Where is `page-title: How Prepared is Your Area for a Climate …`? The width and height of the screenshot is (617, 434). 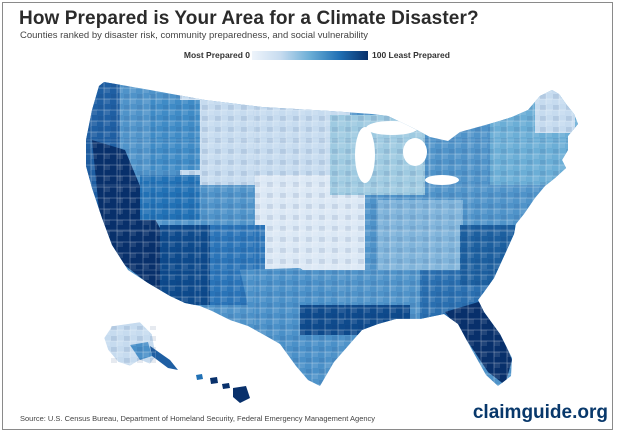 page-title: How Prepared is Your Area for a Climate … is located at coordinates (249, 18).